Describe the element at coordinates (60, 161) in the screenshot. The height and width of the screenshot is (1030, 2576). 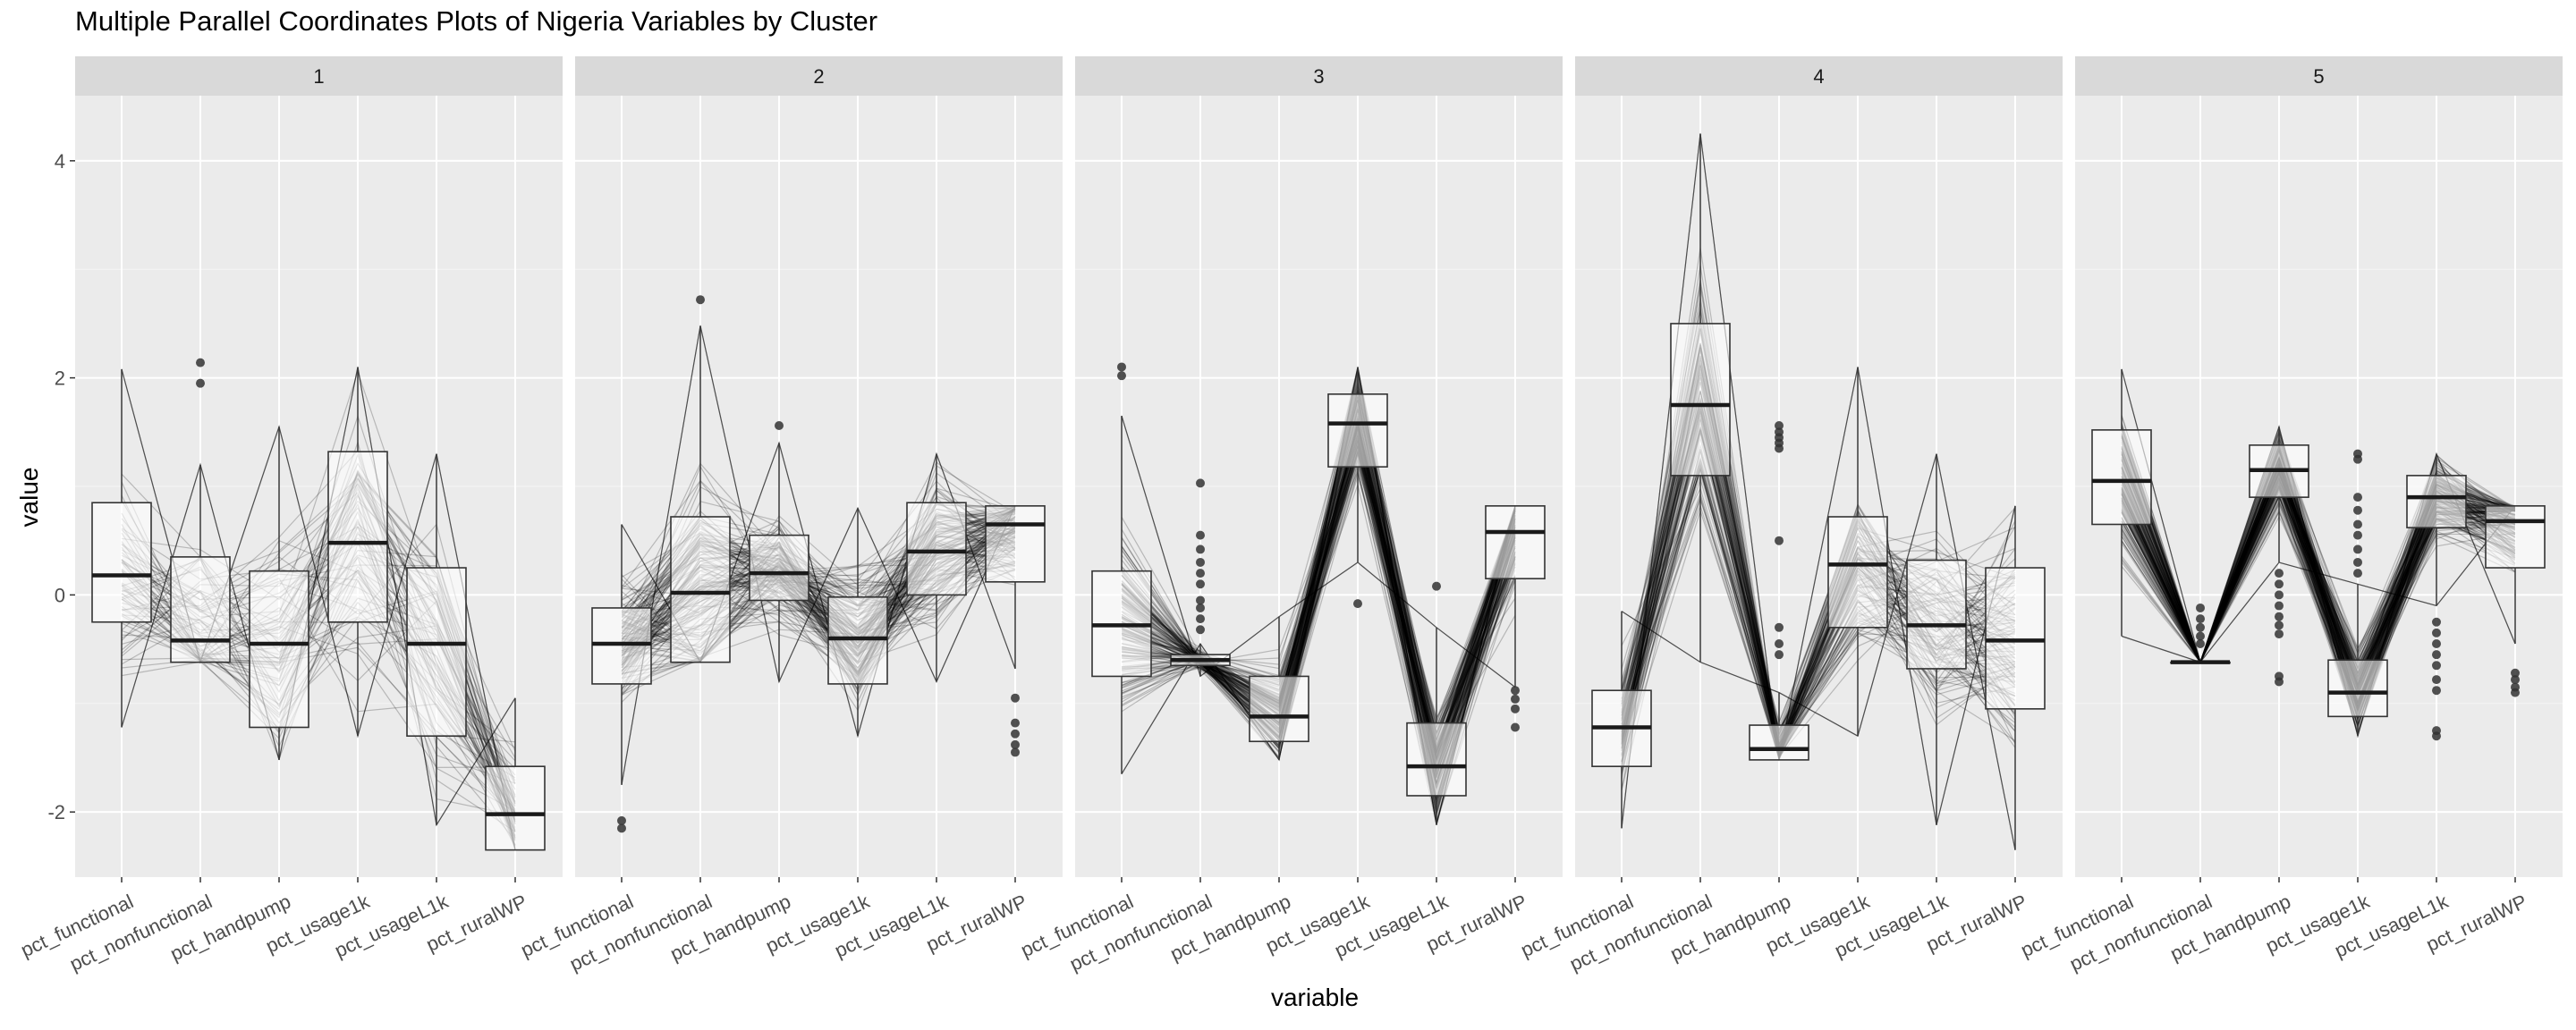
I see `y-tick-label: 4` at that location.